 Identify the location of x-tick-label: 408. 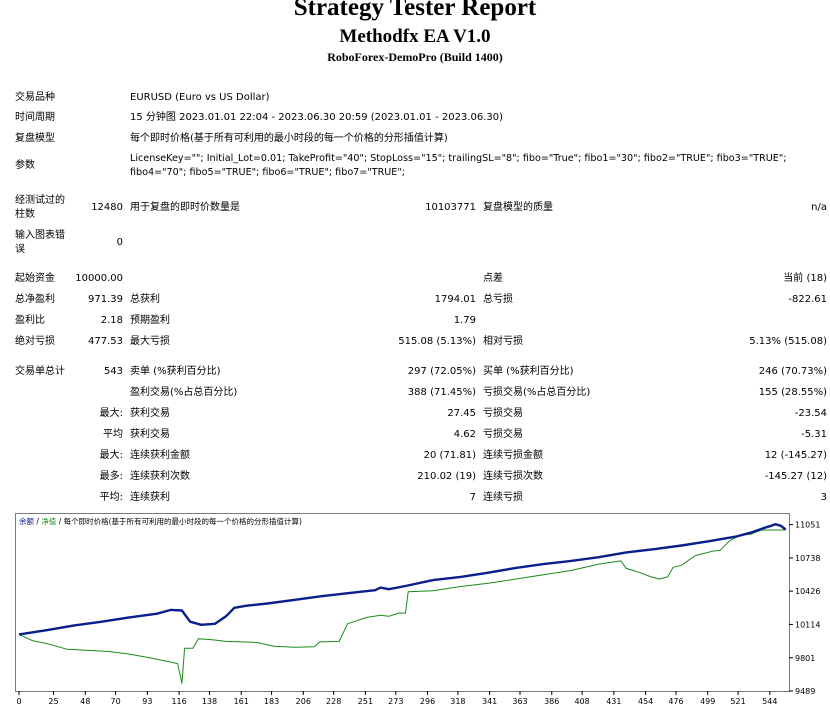
(581, 701).